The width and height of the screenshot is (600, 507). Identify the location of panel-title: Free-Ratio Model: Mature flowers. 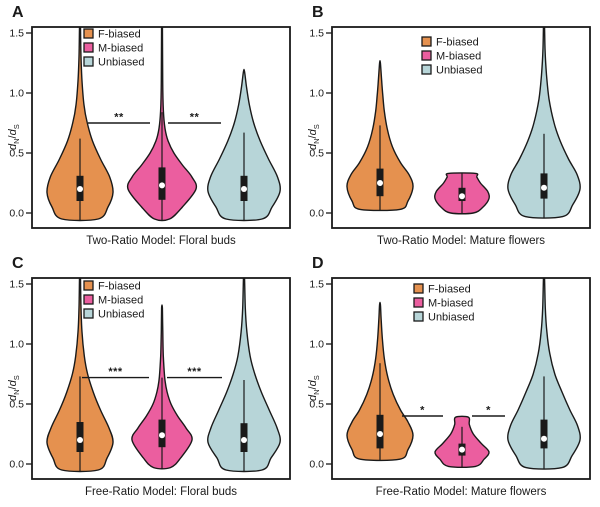
(461, 492).